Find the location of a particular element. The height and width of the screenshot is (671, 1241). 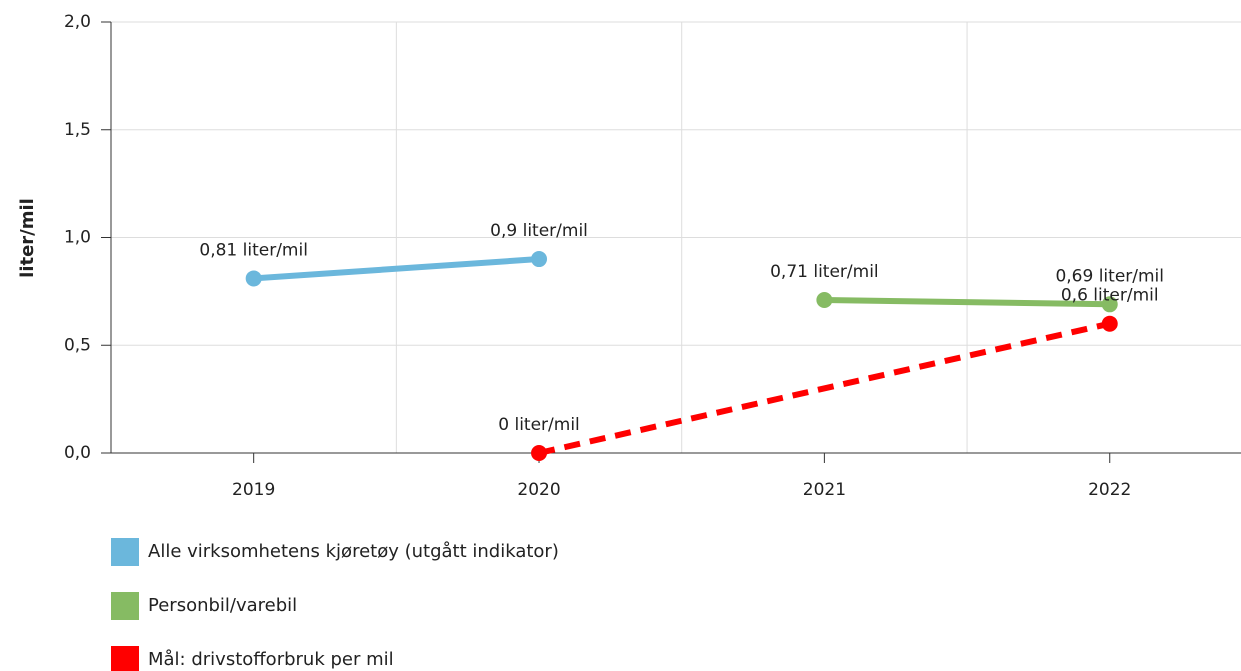

y-tick-label: 0,0 is located at coordinates (77, 453).